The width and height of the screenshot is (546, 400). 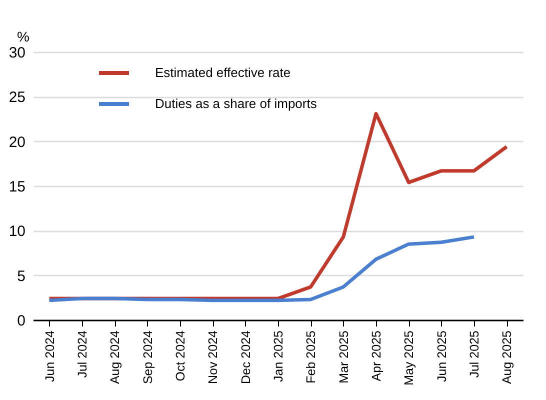 What do you see at coordinates (21, 276) in the screenshot?
I see `y-tick-label: 5` at bounding box center [21, 276].